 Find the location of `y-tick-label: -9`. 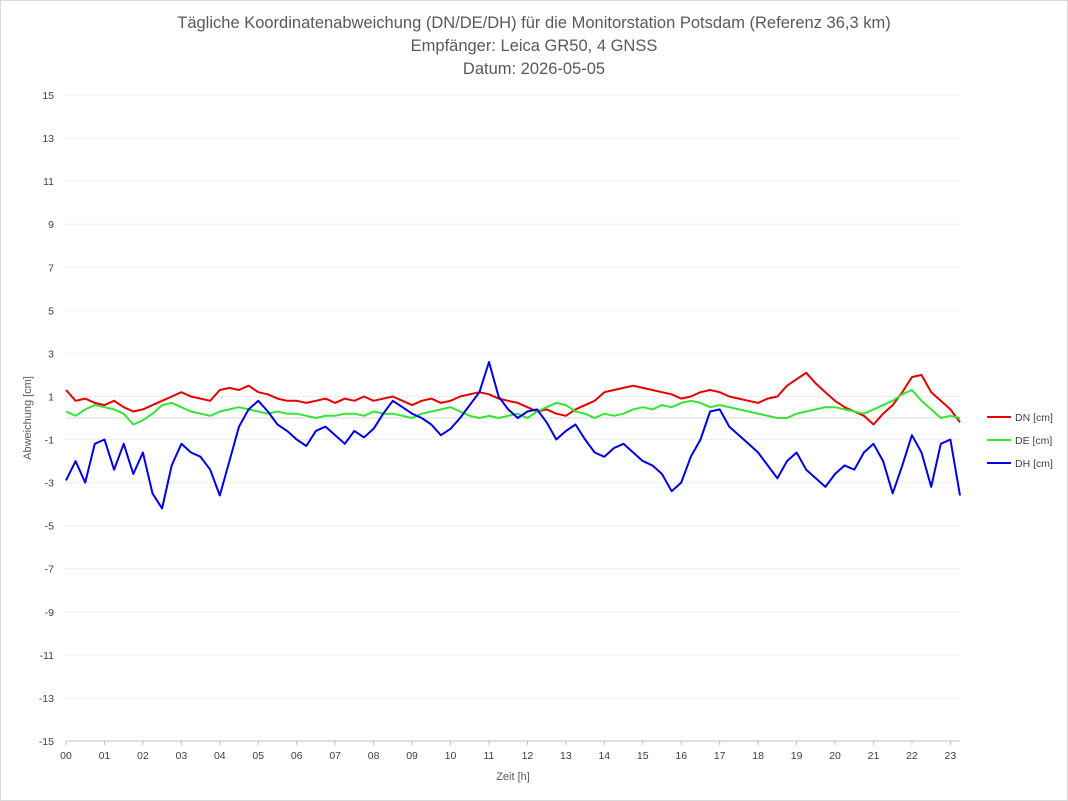

y-tick-label: -9 is located at coordinates (49, 613).